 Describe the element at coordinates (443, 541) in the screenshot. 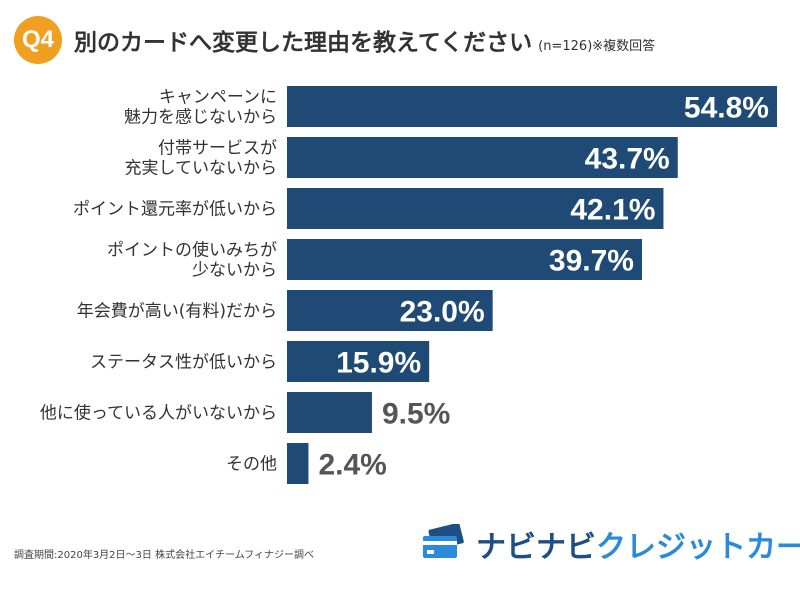

I see `credit-card-icon` at that location.